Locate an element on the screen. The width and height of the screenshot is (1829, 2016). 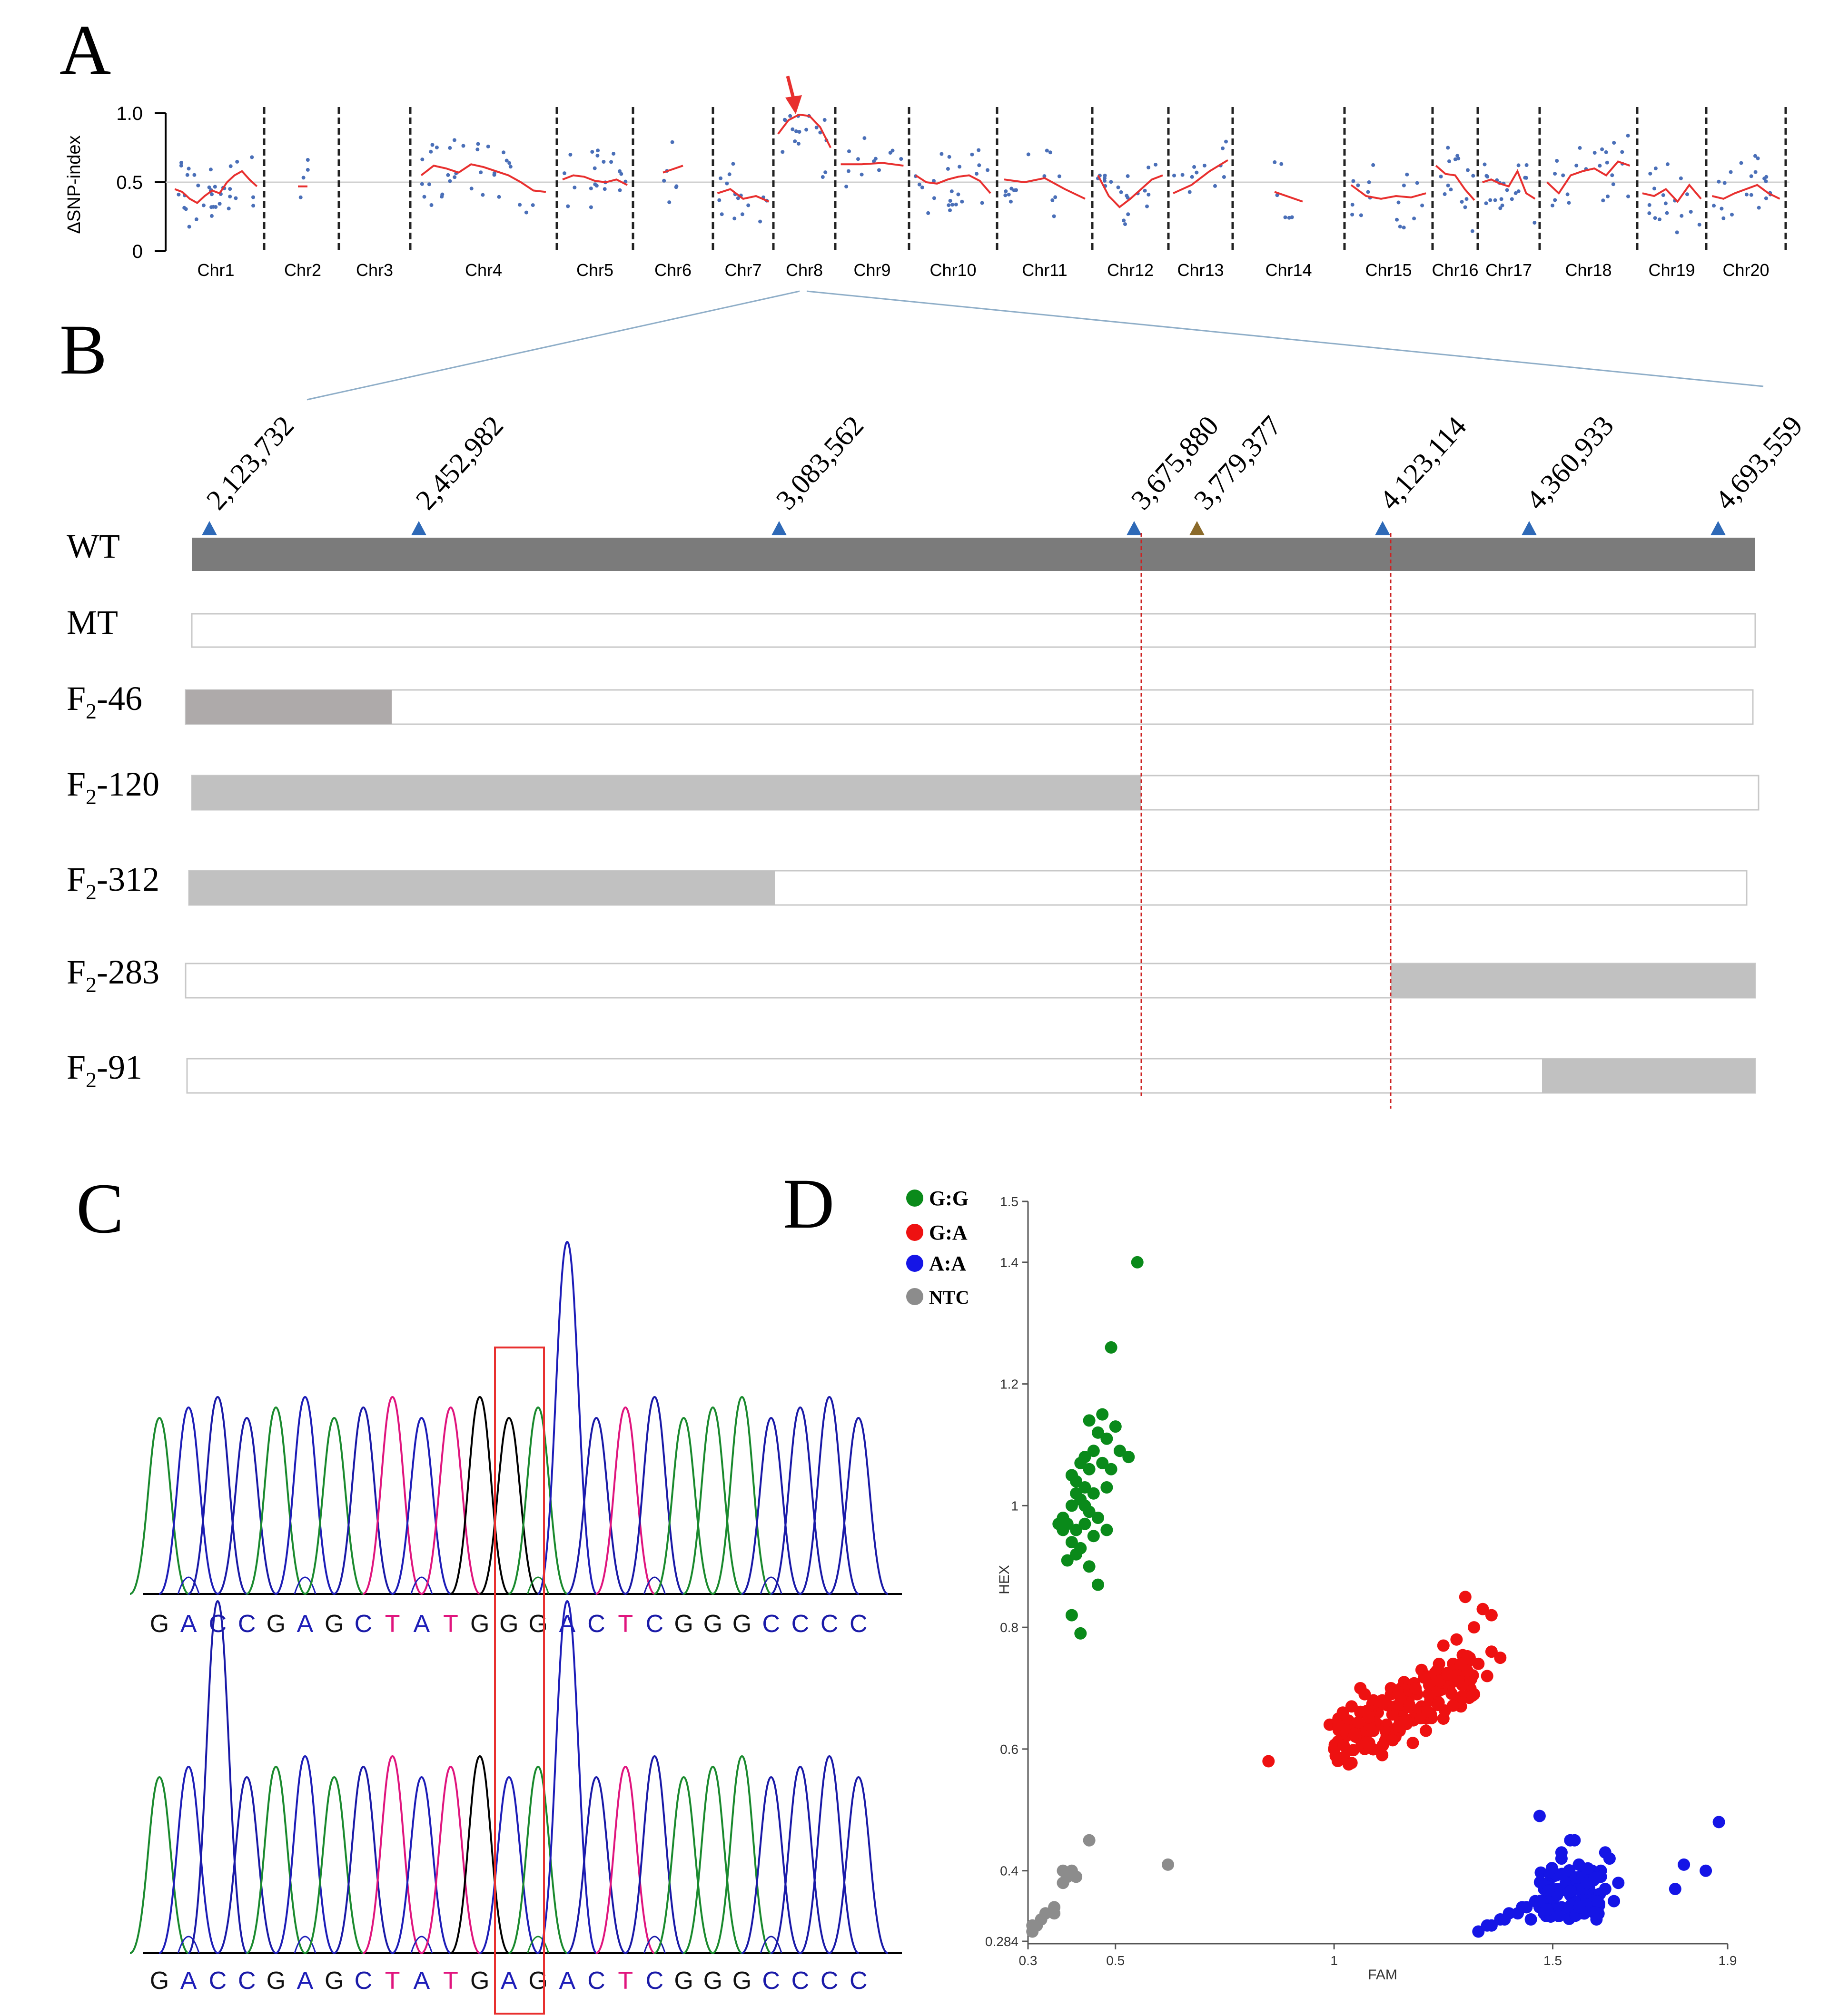
trend-line-chr18 is located at coordinates (1588, 177).